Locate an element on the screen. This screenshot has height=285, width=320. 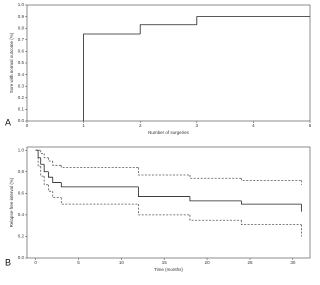
x-axis-label: Time (months) is located at coordinates (168, 269).